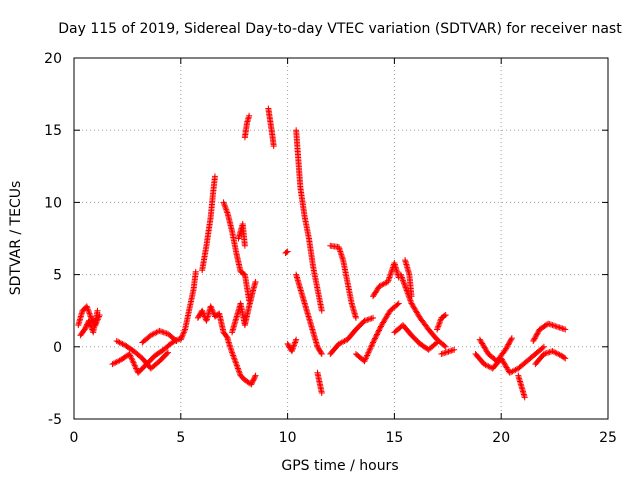 The height and width of the screenshot is (480, 640). Describe the element at coordinates (16, 238) in the screenshot. I see `y-axis-label: SDTVAR / TECUs` at that location.